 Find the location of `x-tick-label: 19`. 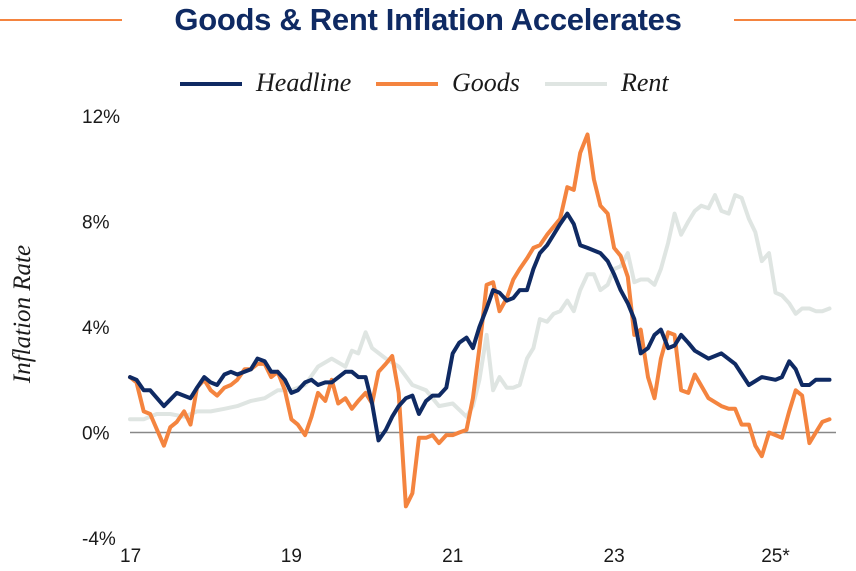

x-tick-label: 19 is located at coordinates (291, 556).